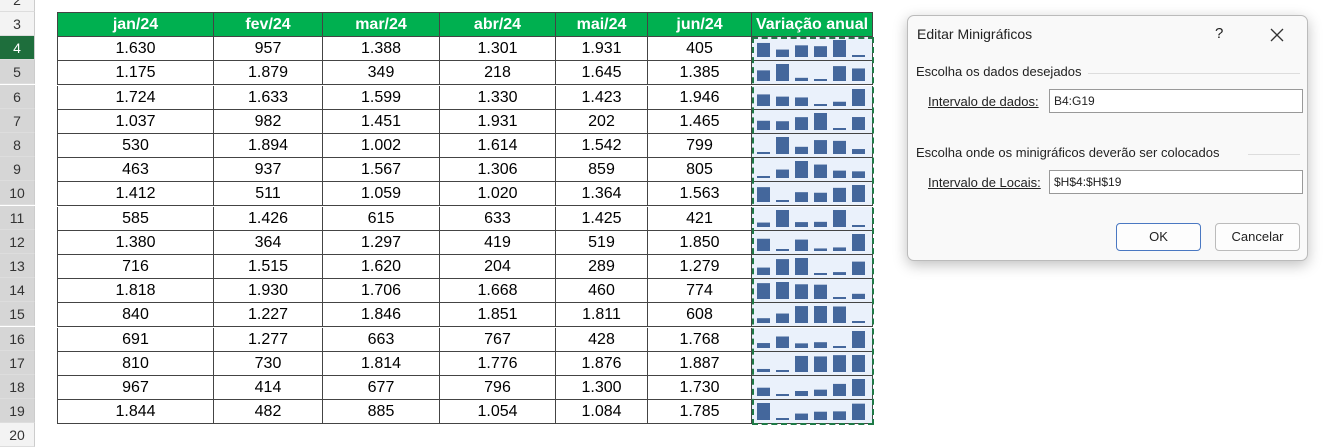  I want to click on table-cell: 1.706, so click(381, 291).